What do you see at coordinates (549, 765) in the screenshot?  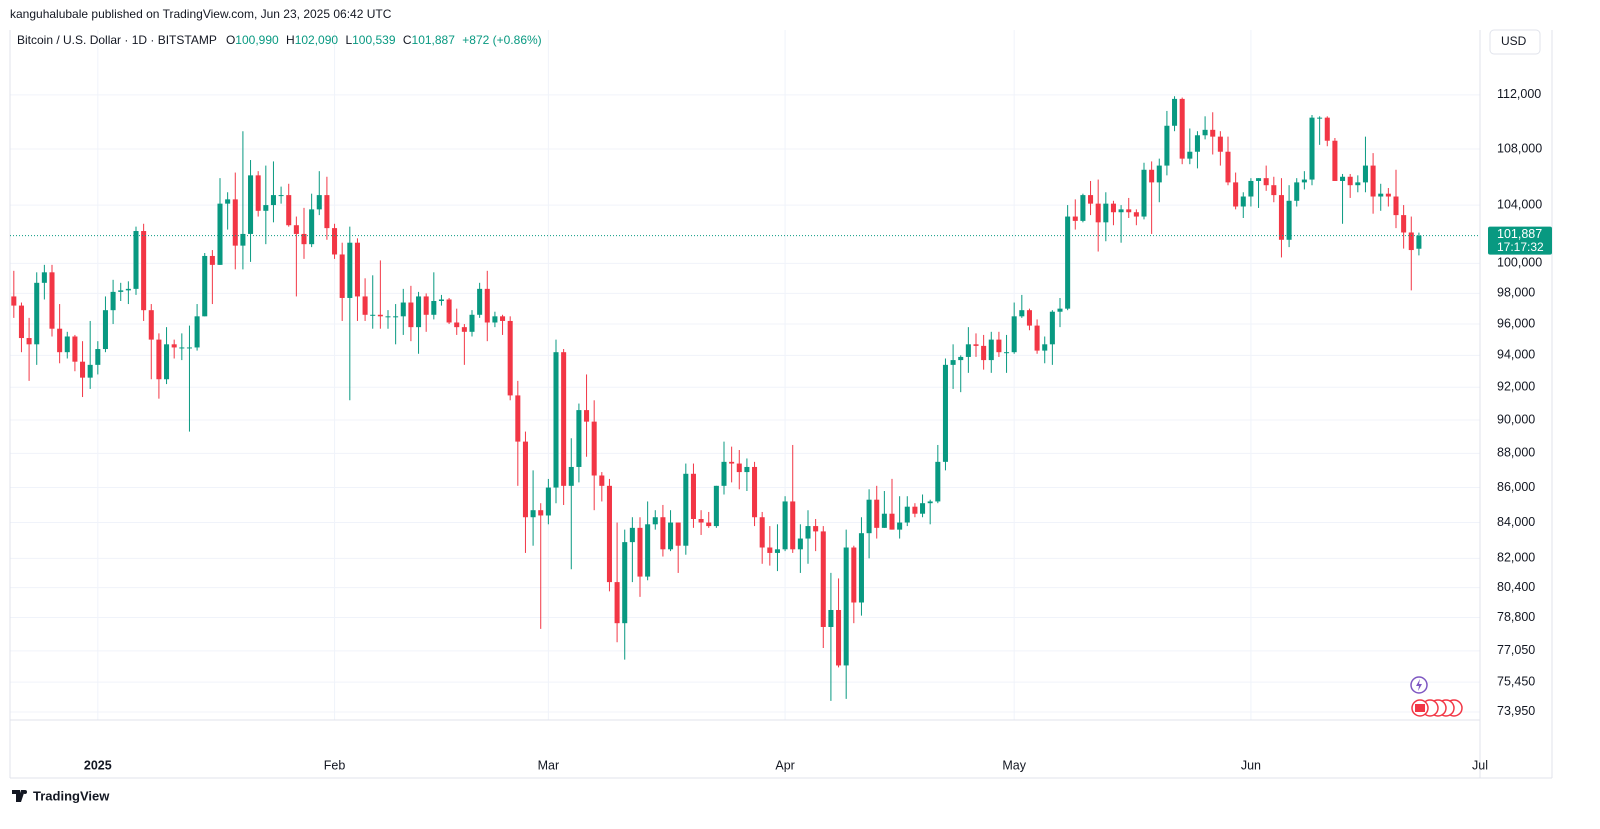 I see `x-tick-label: Mar` at bounding box center [549, 765].